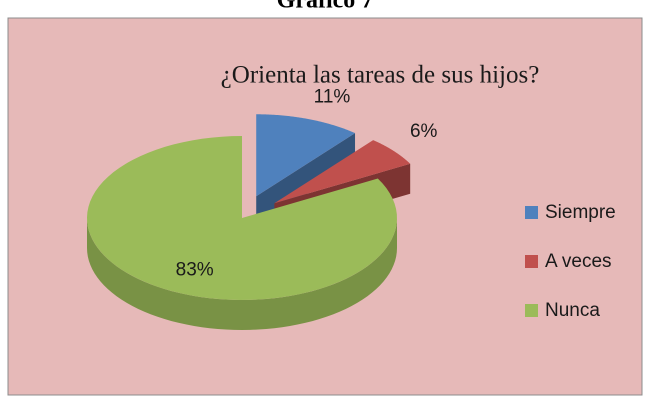 This screenshot has height=403, width=649. I want to click on data-label: 6%, so click(424, 131).